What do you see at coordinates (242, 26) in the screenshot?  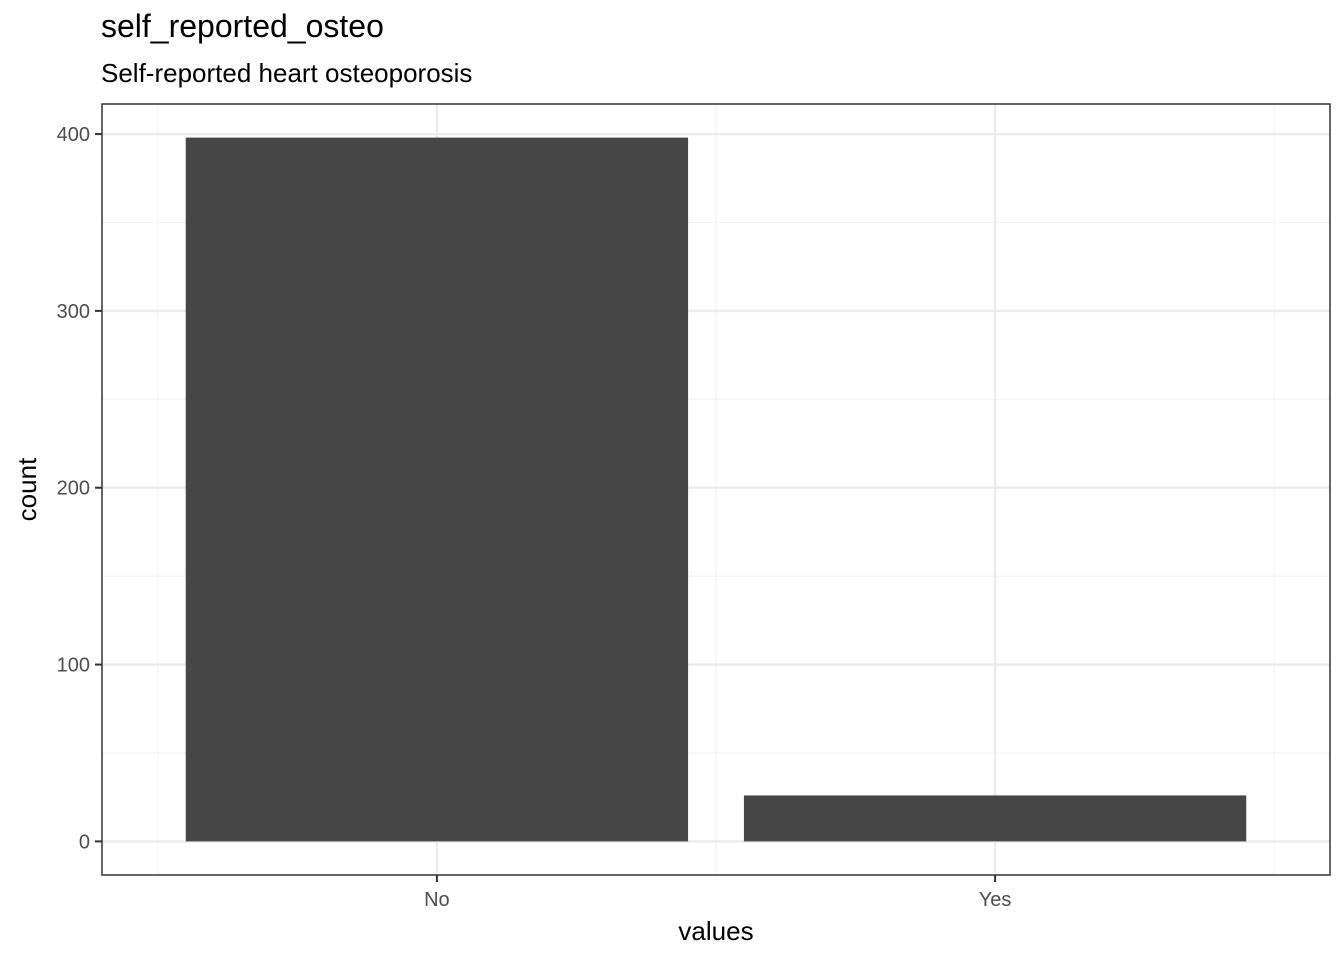 I see `chart-title: self_reported_osteo` at bounding box center [242, 26].